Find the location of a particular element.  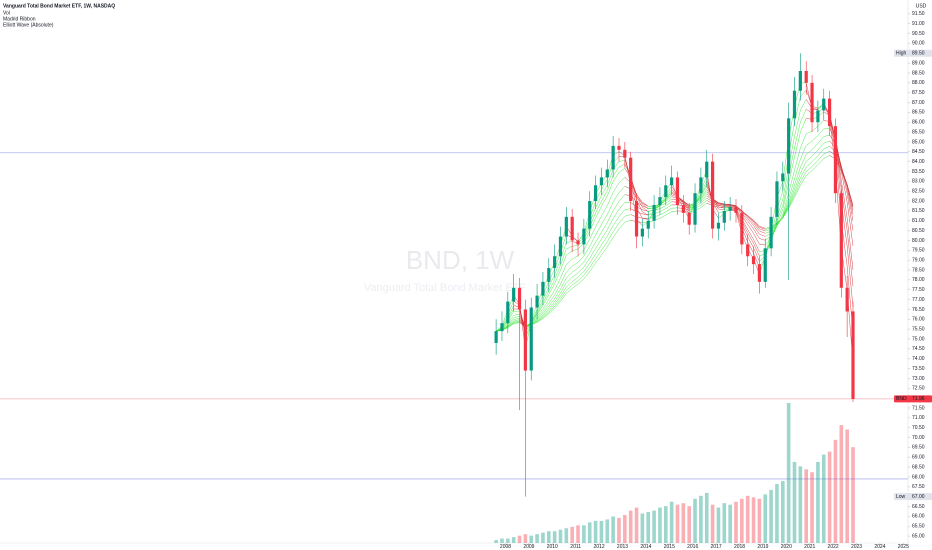

y-tick-label: 69.00 is located at coordinates (918, 458).